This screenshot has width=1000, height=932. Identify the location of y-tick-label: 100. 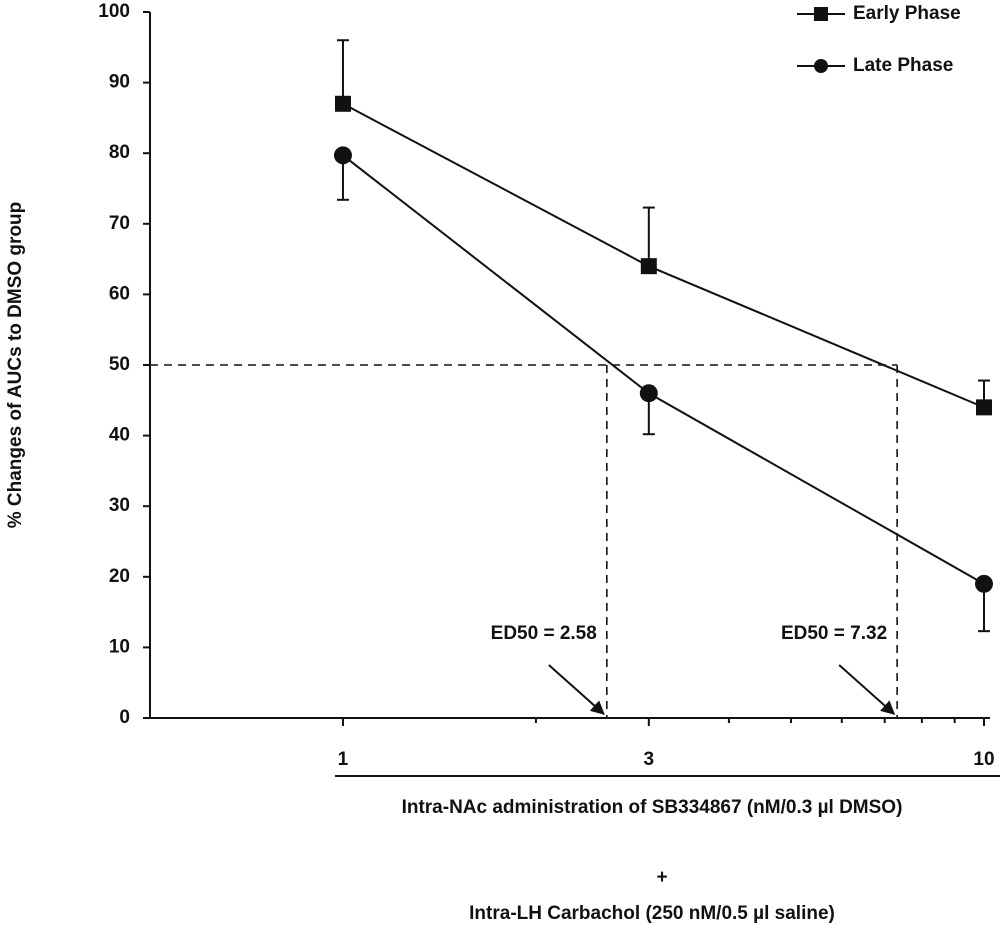
(114, 11).